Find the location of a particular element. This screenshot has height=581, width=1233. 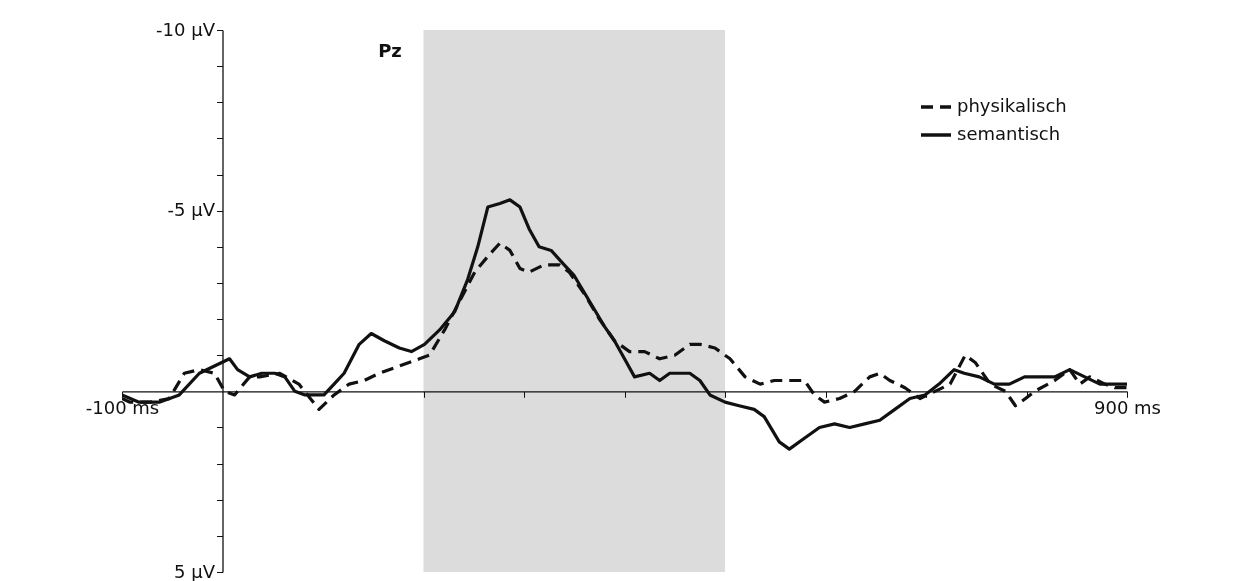

legend-label: semantisch is located at coordinates (1009, 133).